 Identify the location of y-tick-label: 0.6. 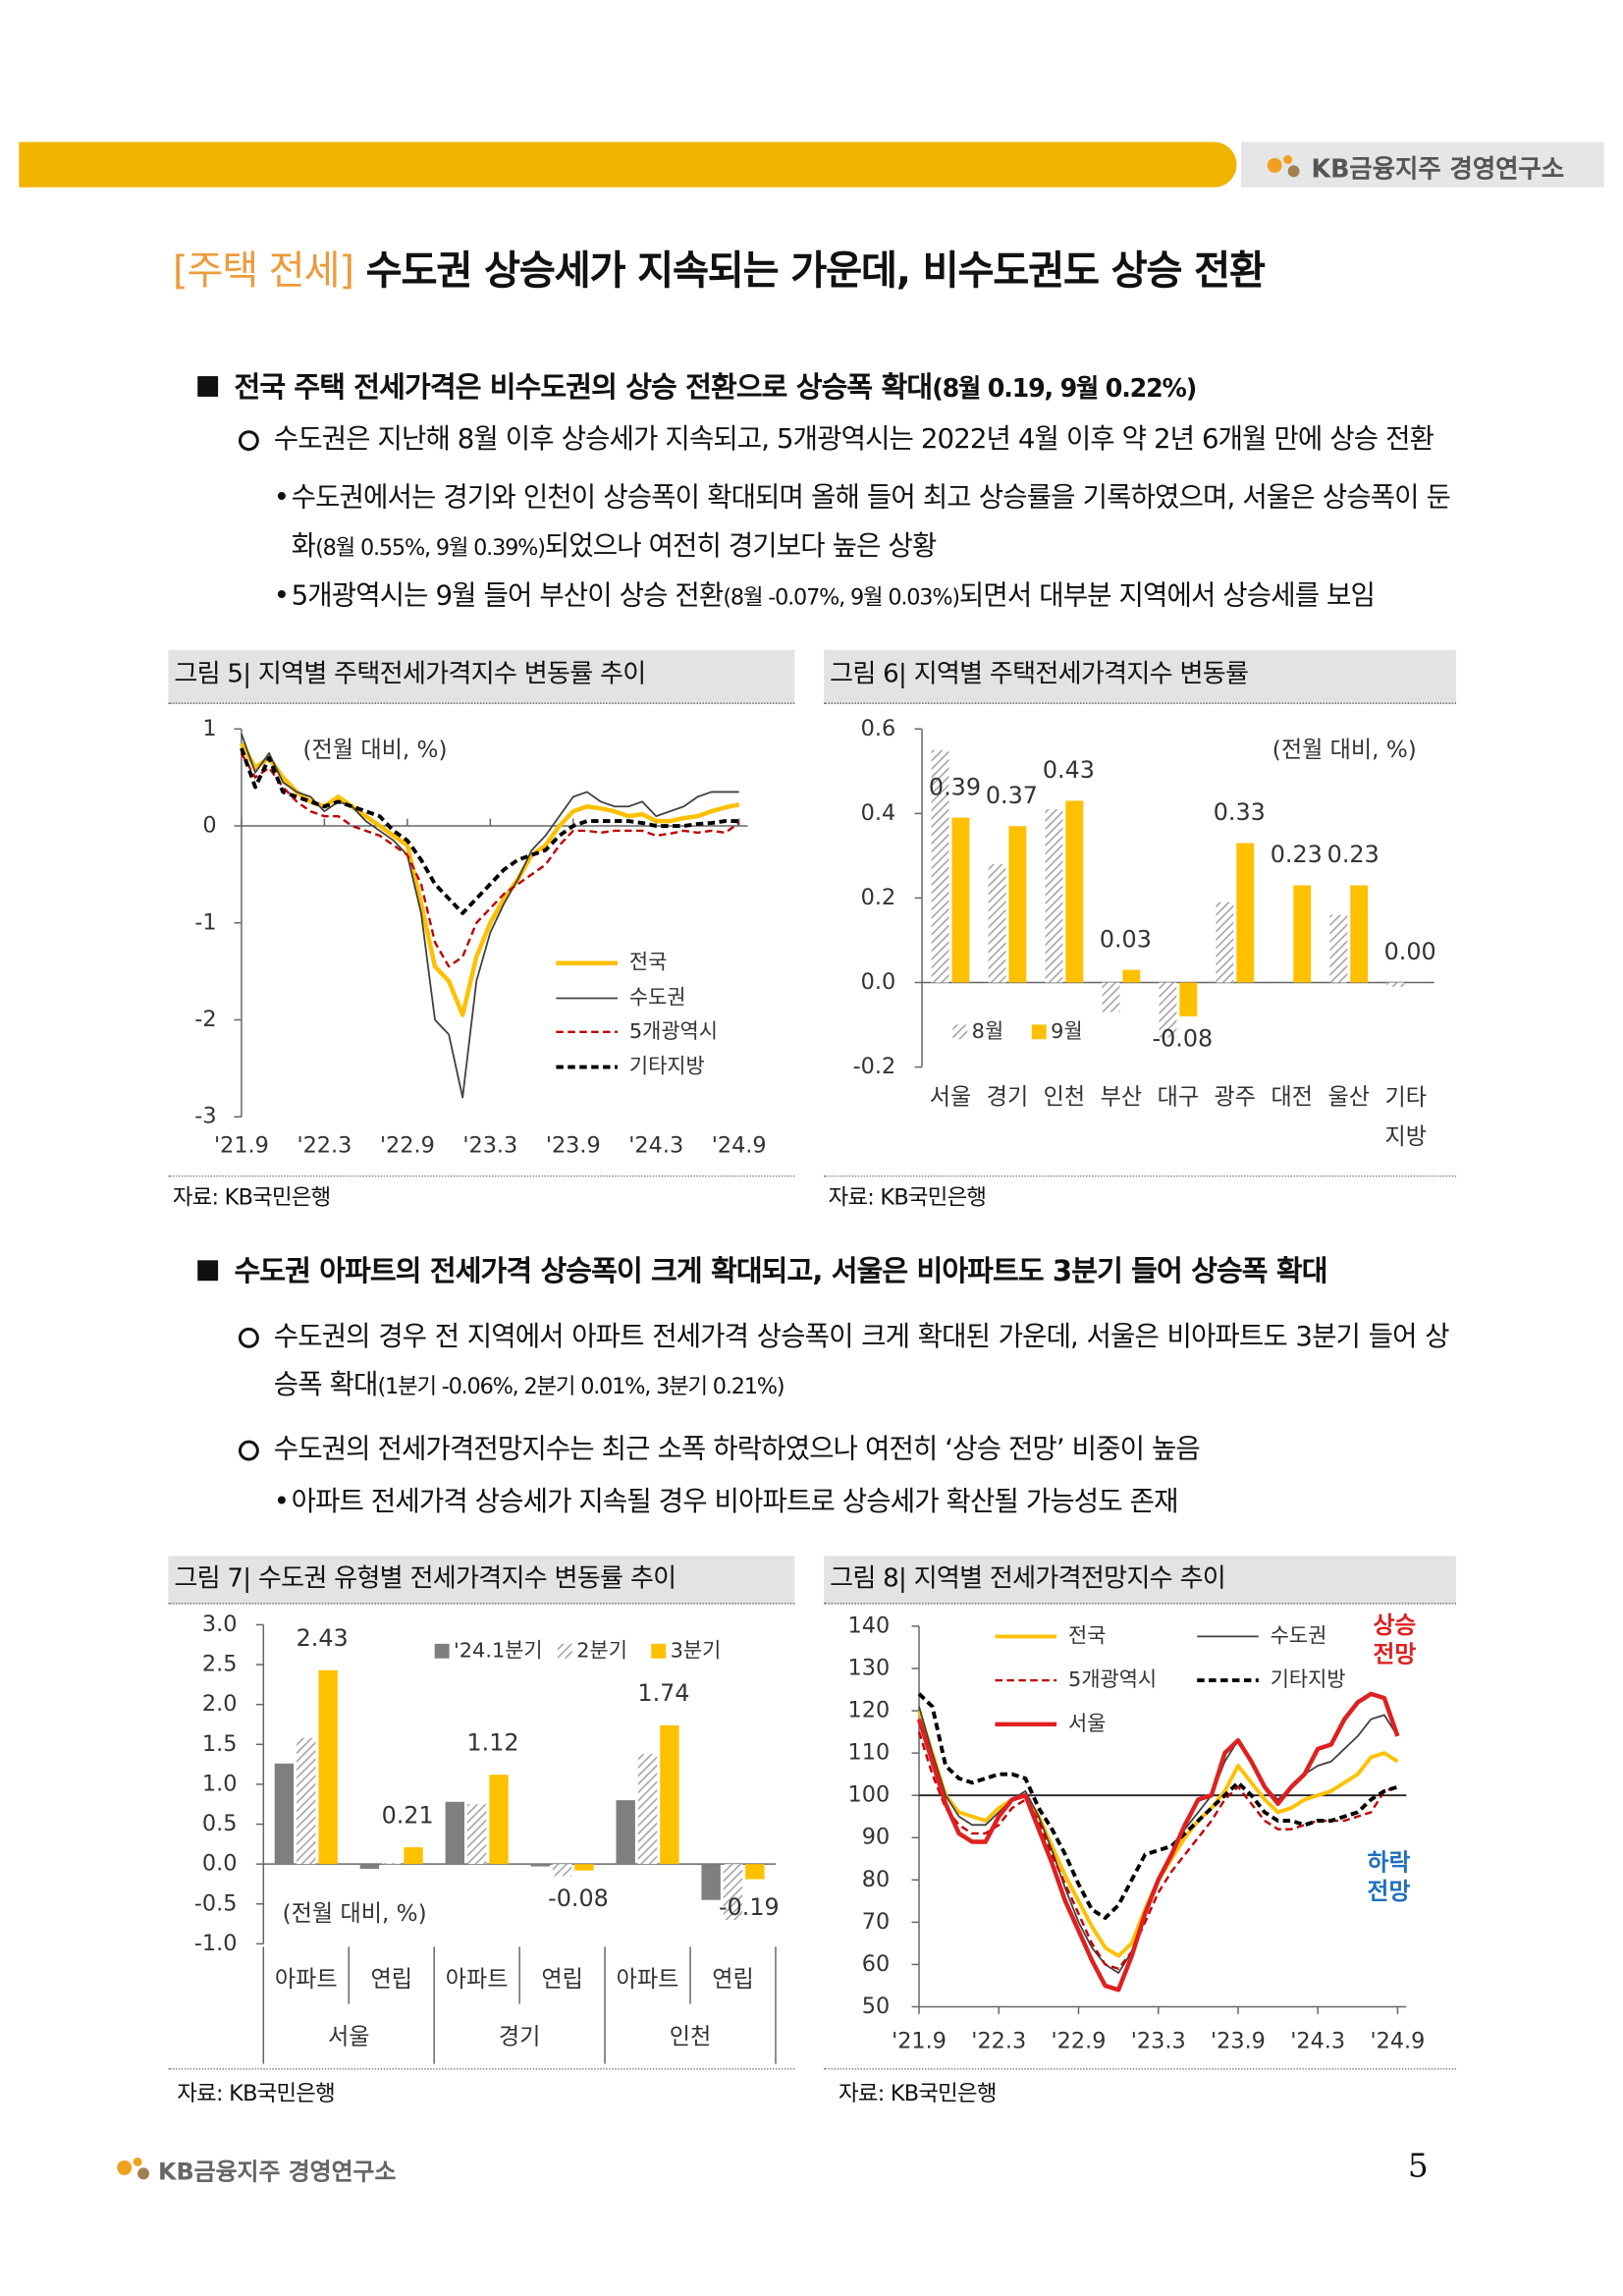
(878, 728).